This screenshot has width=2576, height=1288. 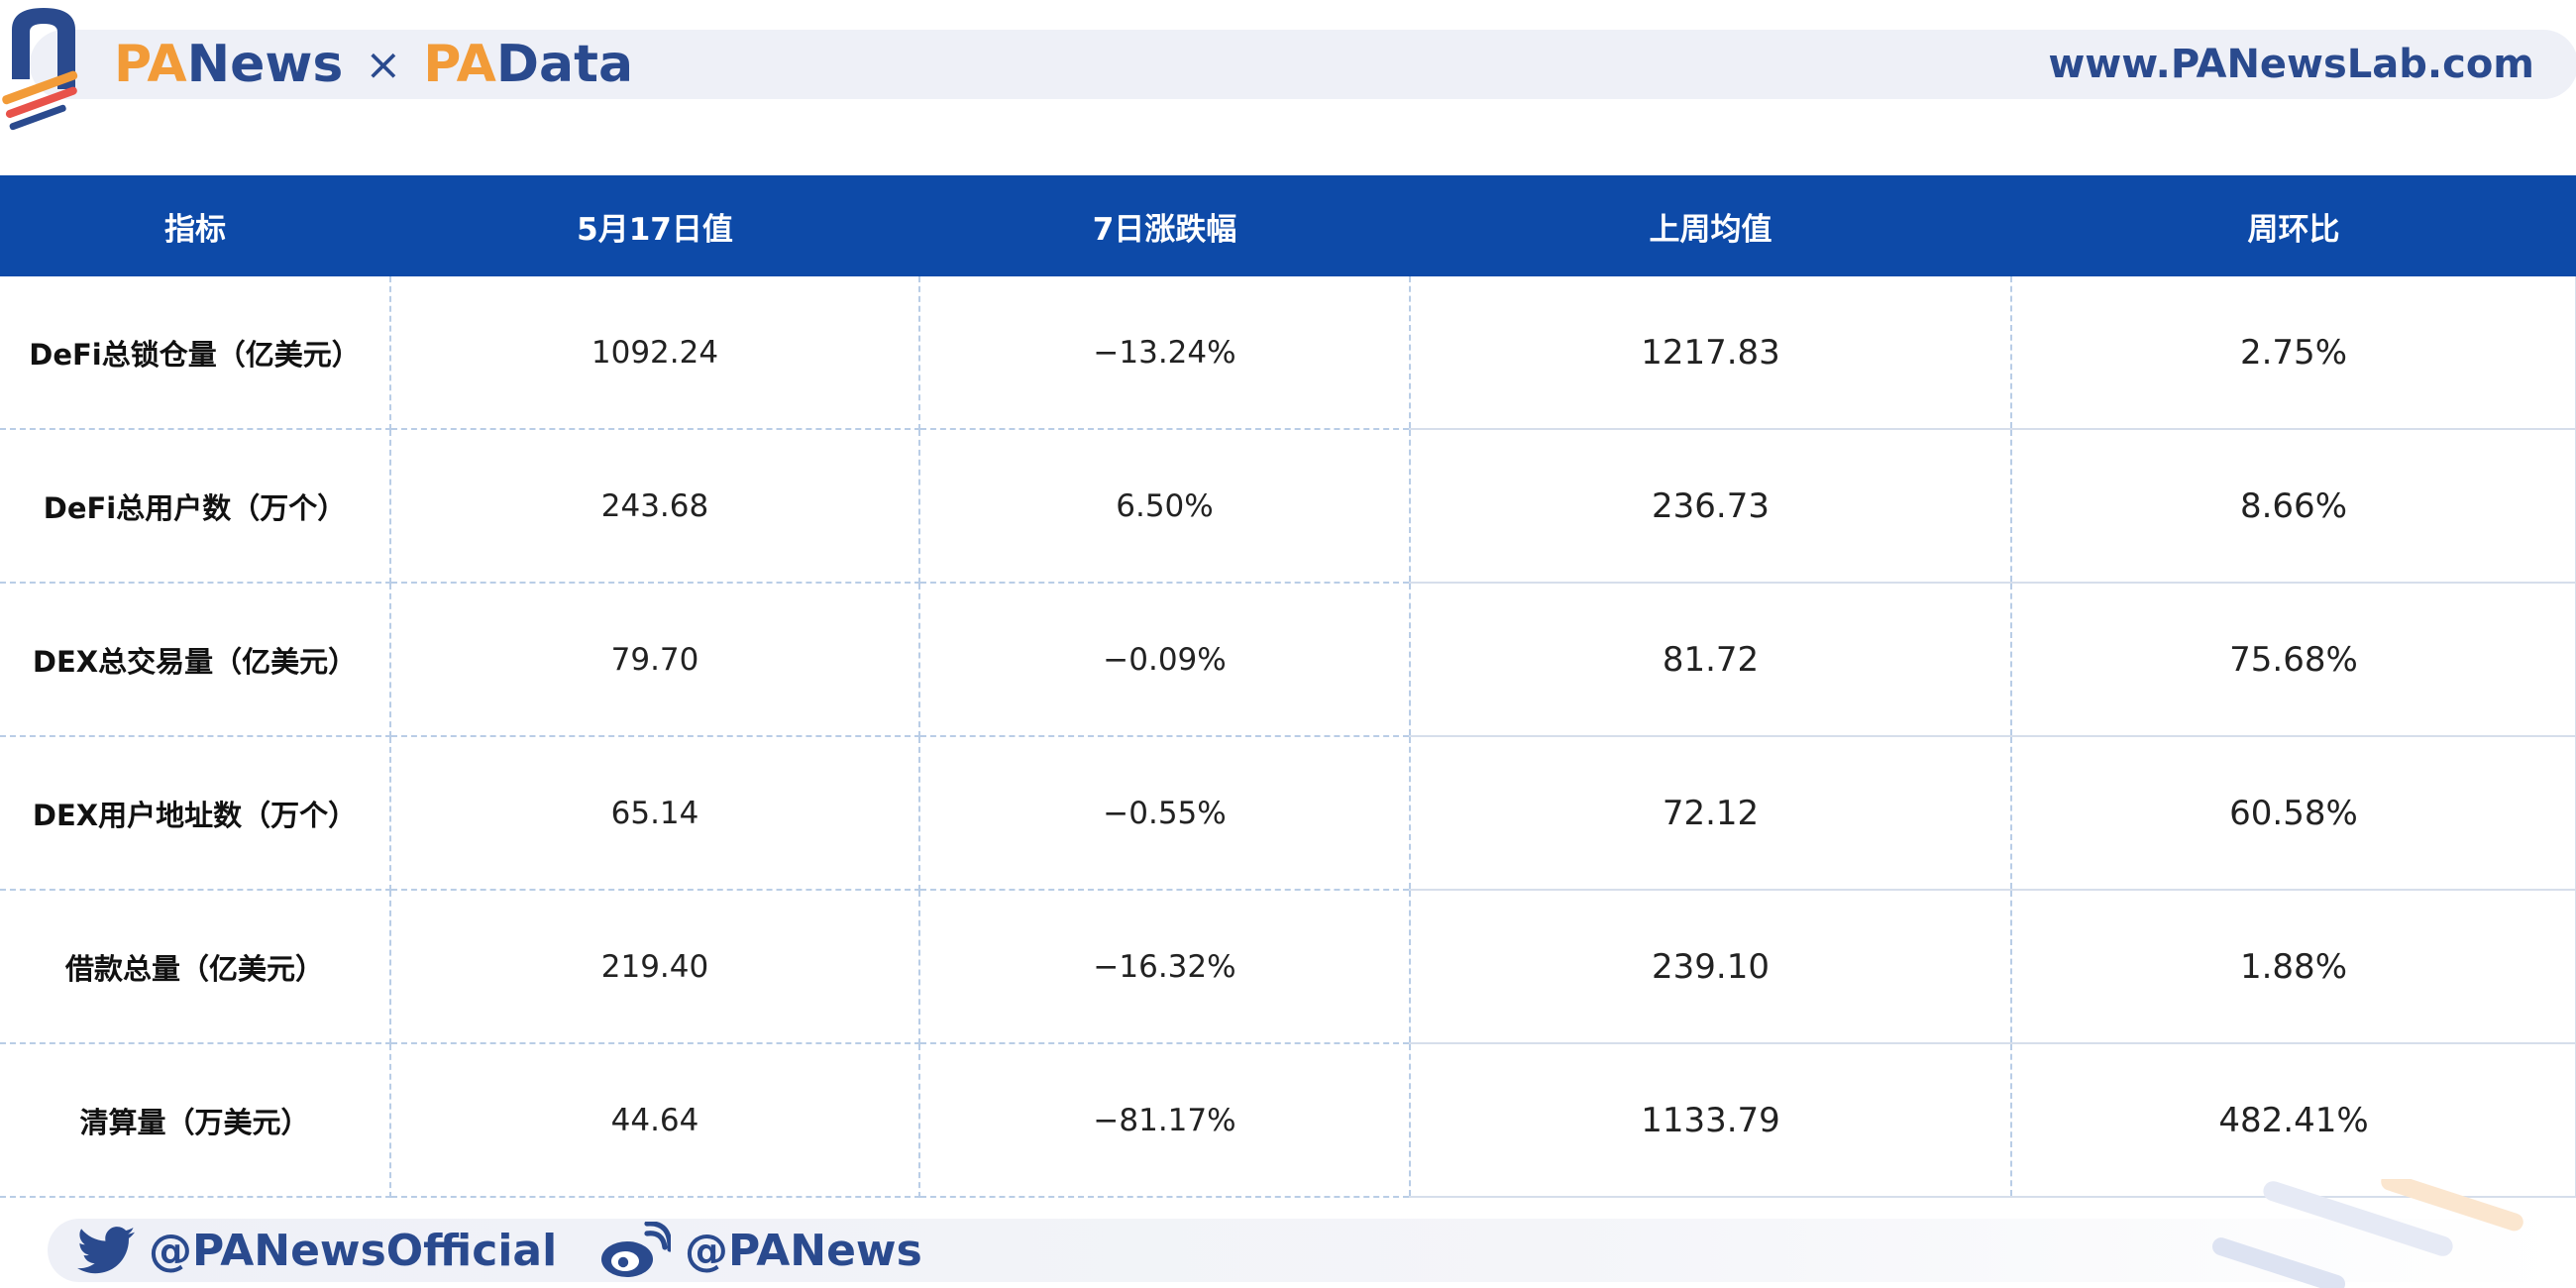 I want to click on may17-value-cell: 1092.24, so click(x=655, y=353).